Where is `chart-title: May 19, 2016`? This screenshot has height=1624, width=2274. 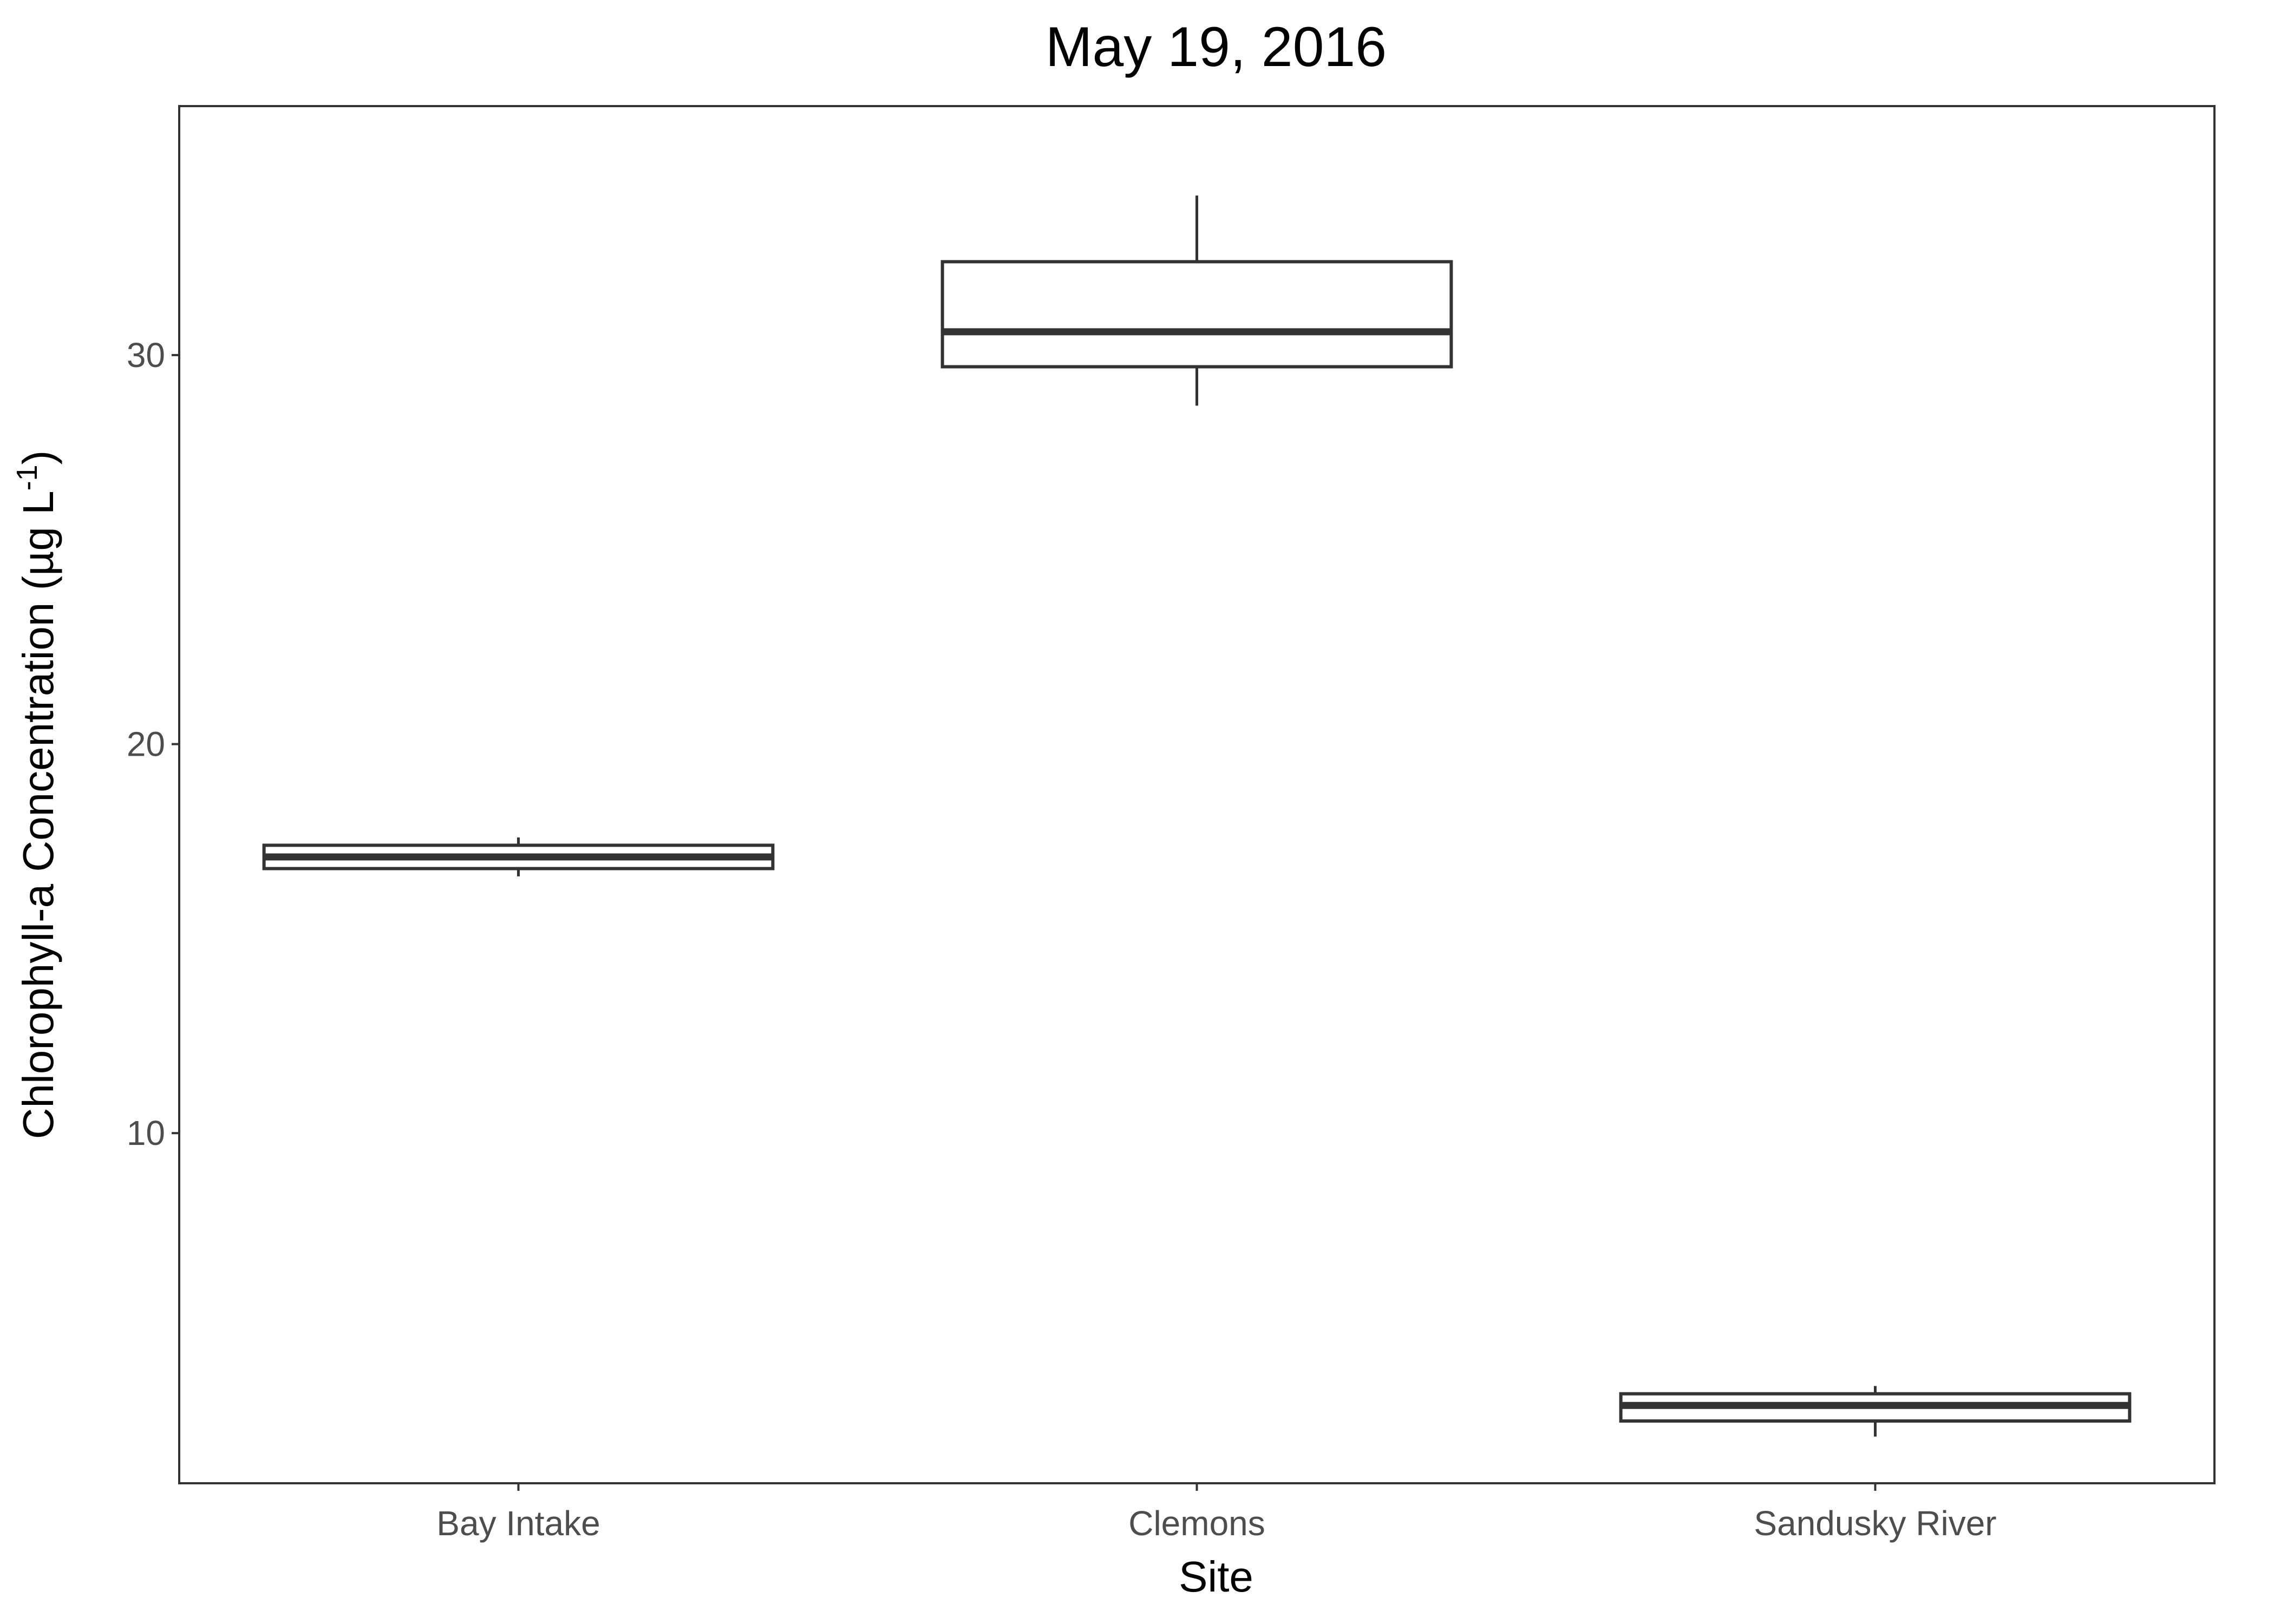 chart-title: May 19, 2016 is located at coordinates (1216, 47).